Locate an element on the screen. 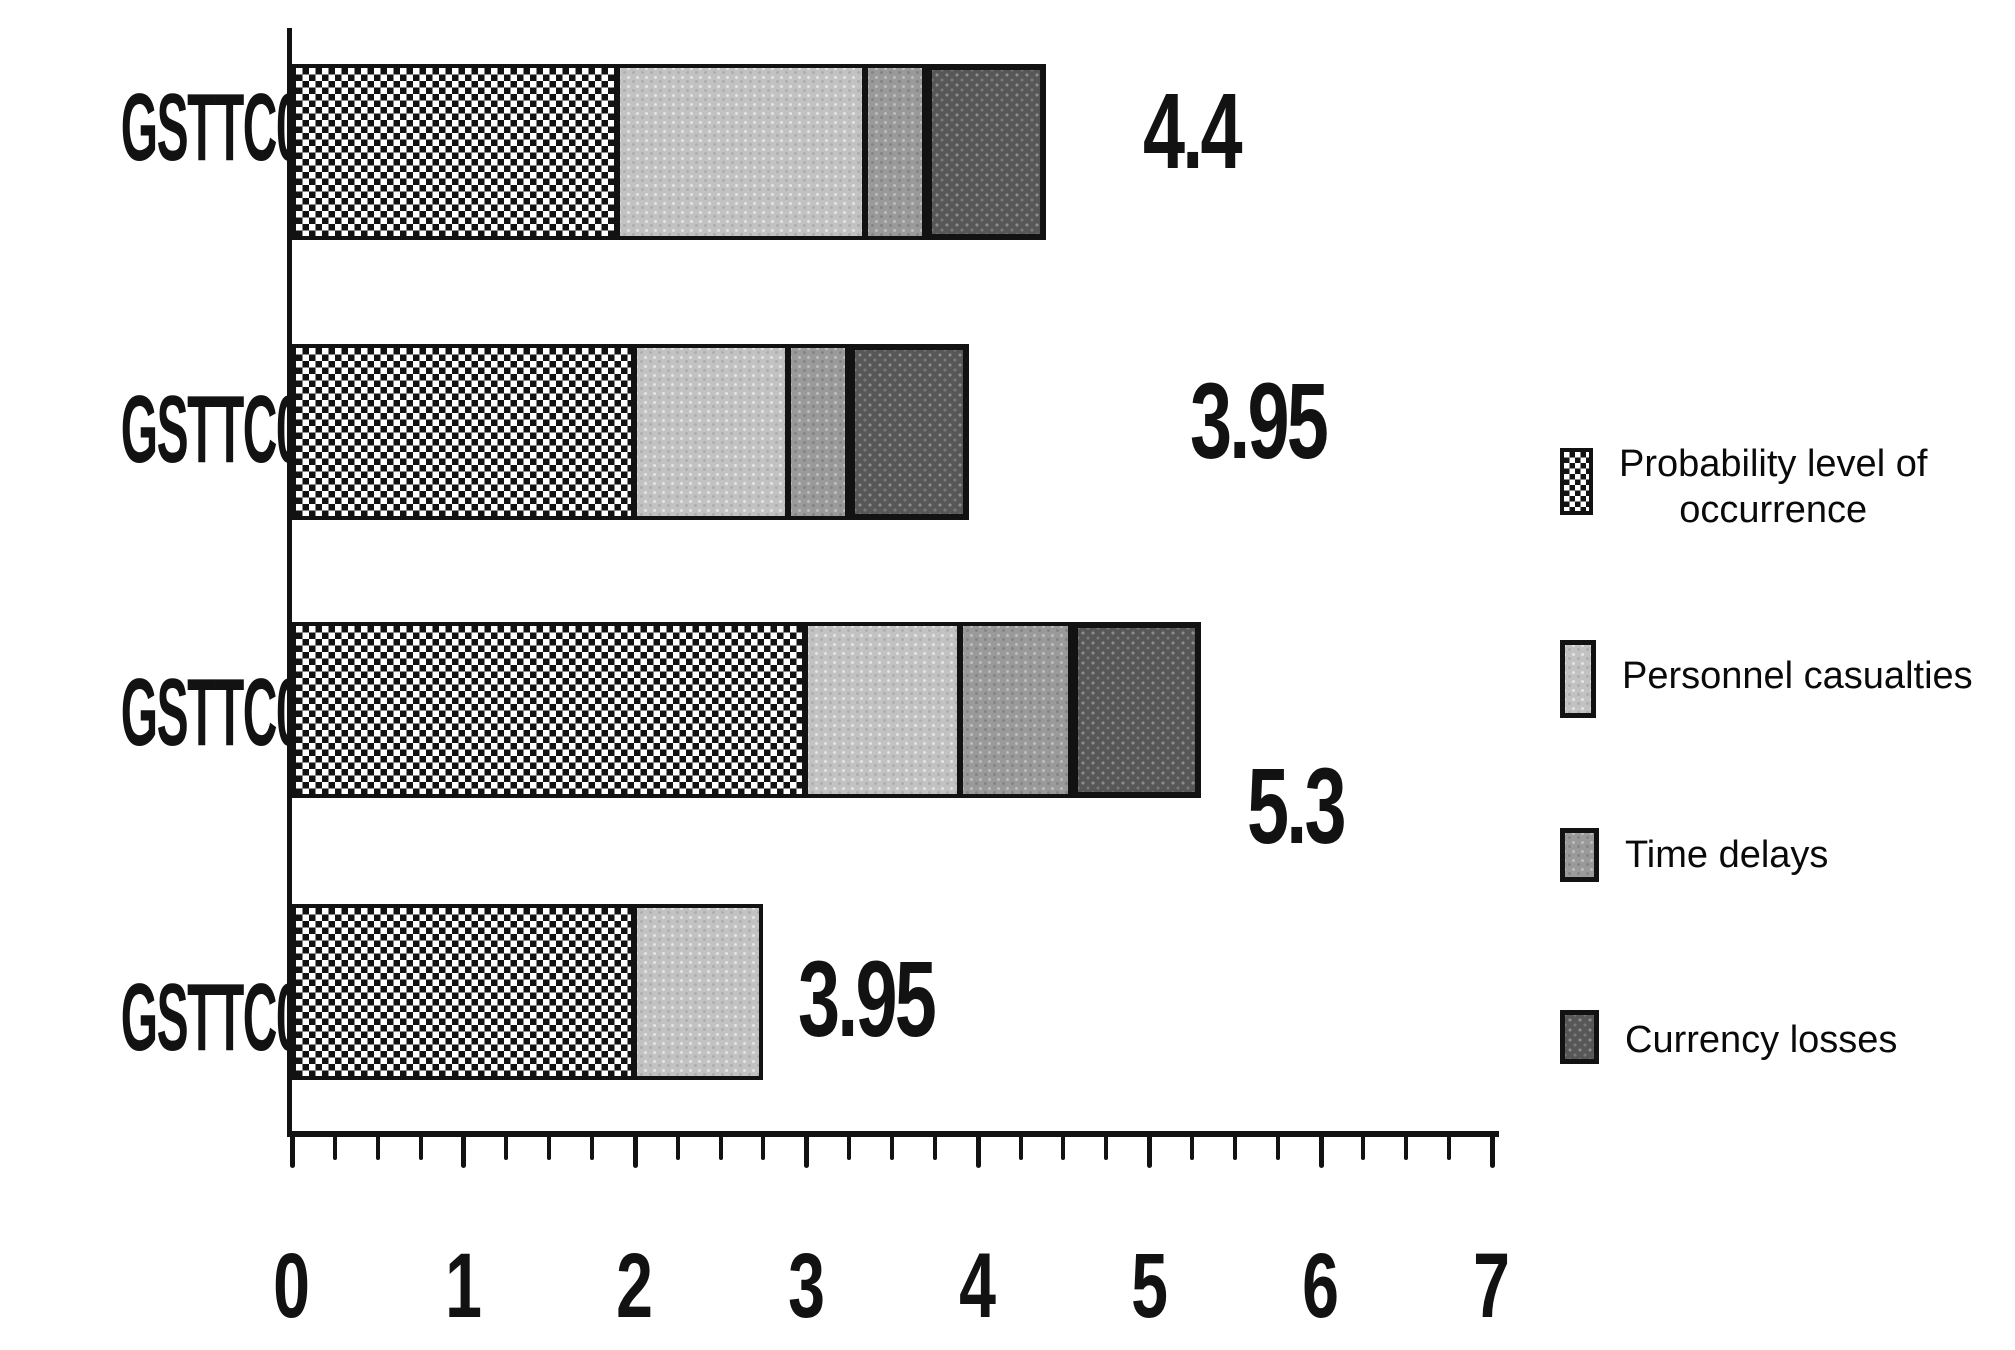 This screenshot has height=1350, width=2015. x-tick-label-text: 4 is located at coordinates (978, 1286).